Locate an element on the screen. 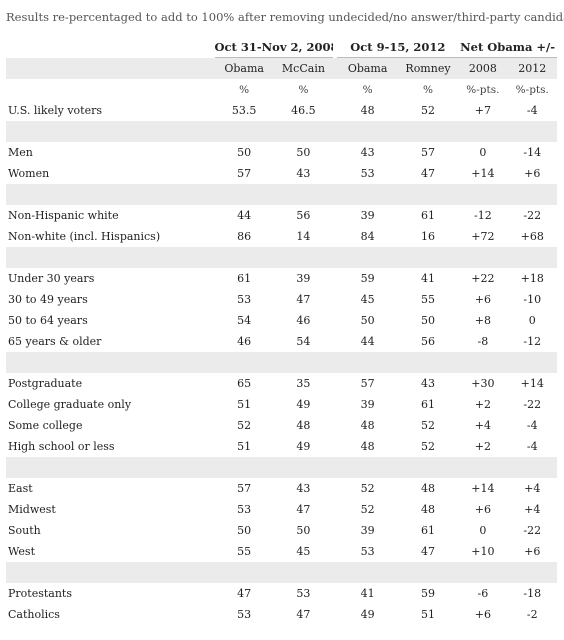 The image size is (564, 640). table-row: U.S. likely voters 53.5 46.5 48 52 +7 -4 is located at coordinates (281, 110).